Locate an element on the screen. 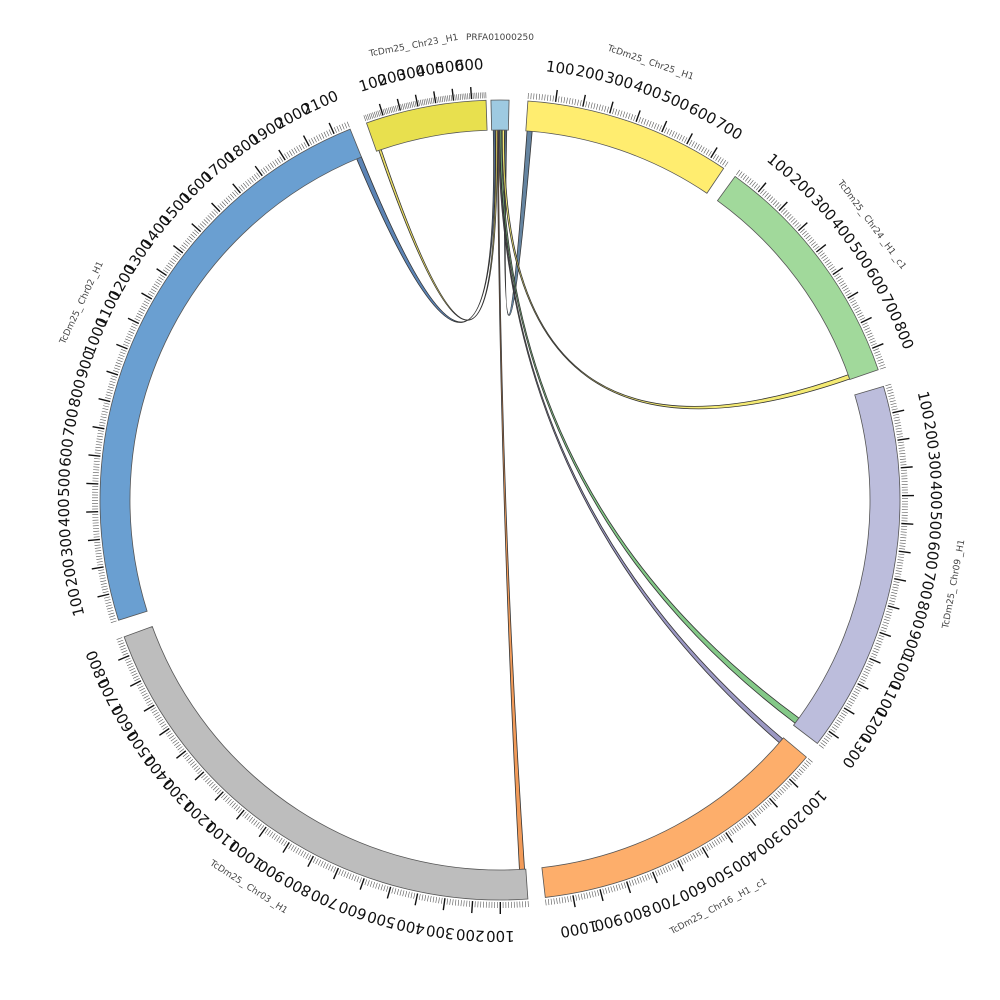 The width and height of the screenshot is (1000, 1000). tick-label: 300 is located at coordinates (619, 80).